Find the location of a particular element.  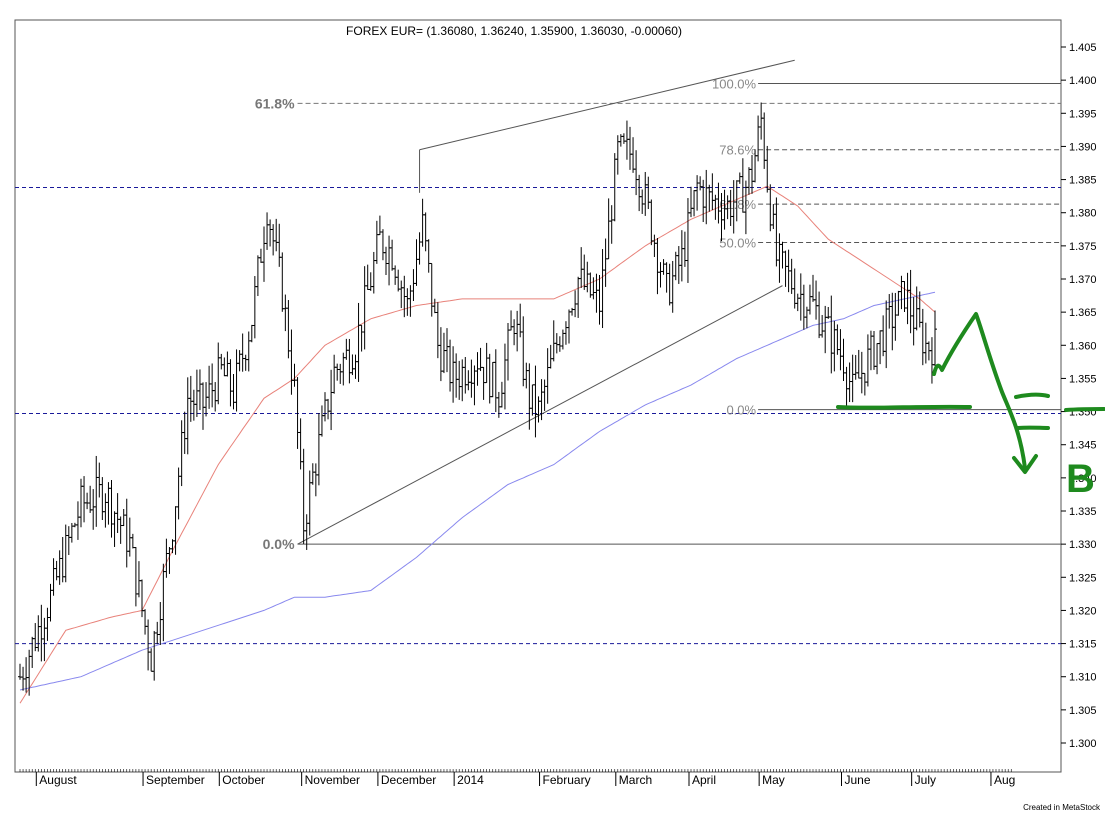

y-tick-label: 1.300 is located at coordinates (1083, 744).